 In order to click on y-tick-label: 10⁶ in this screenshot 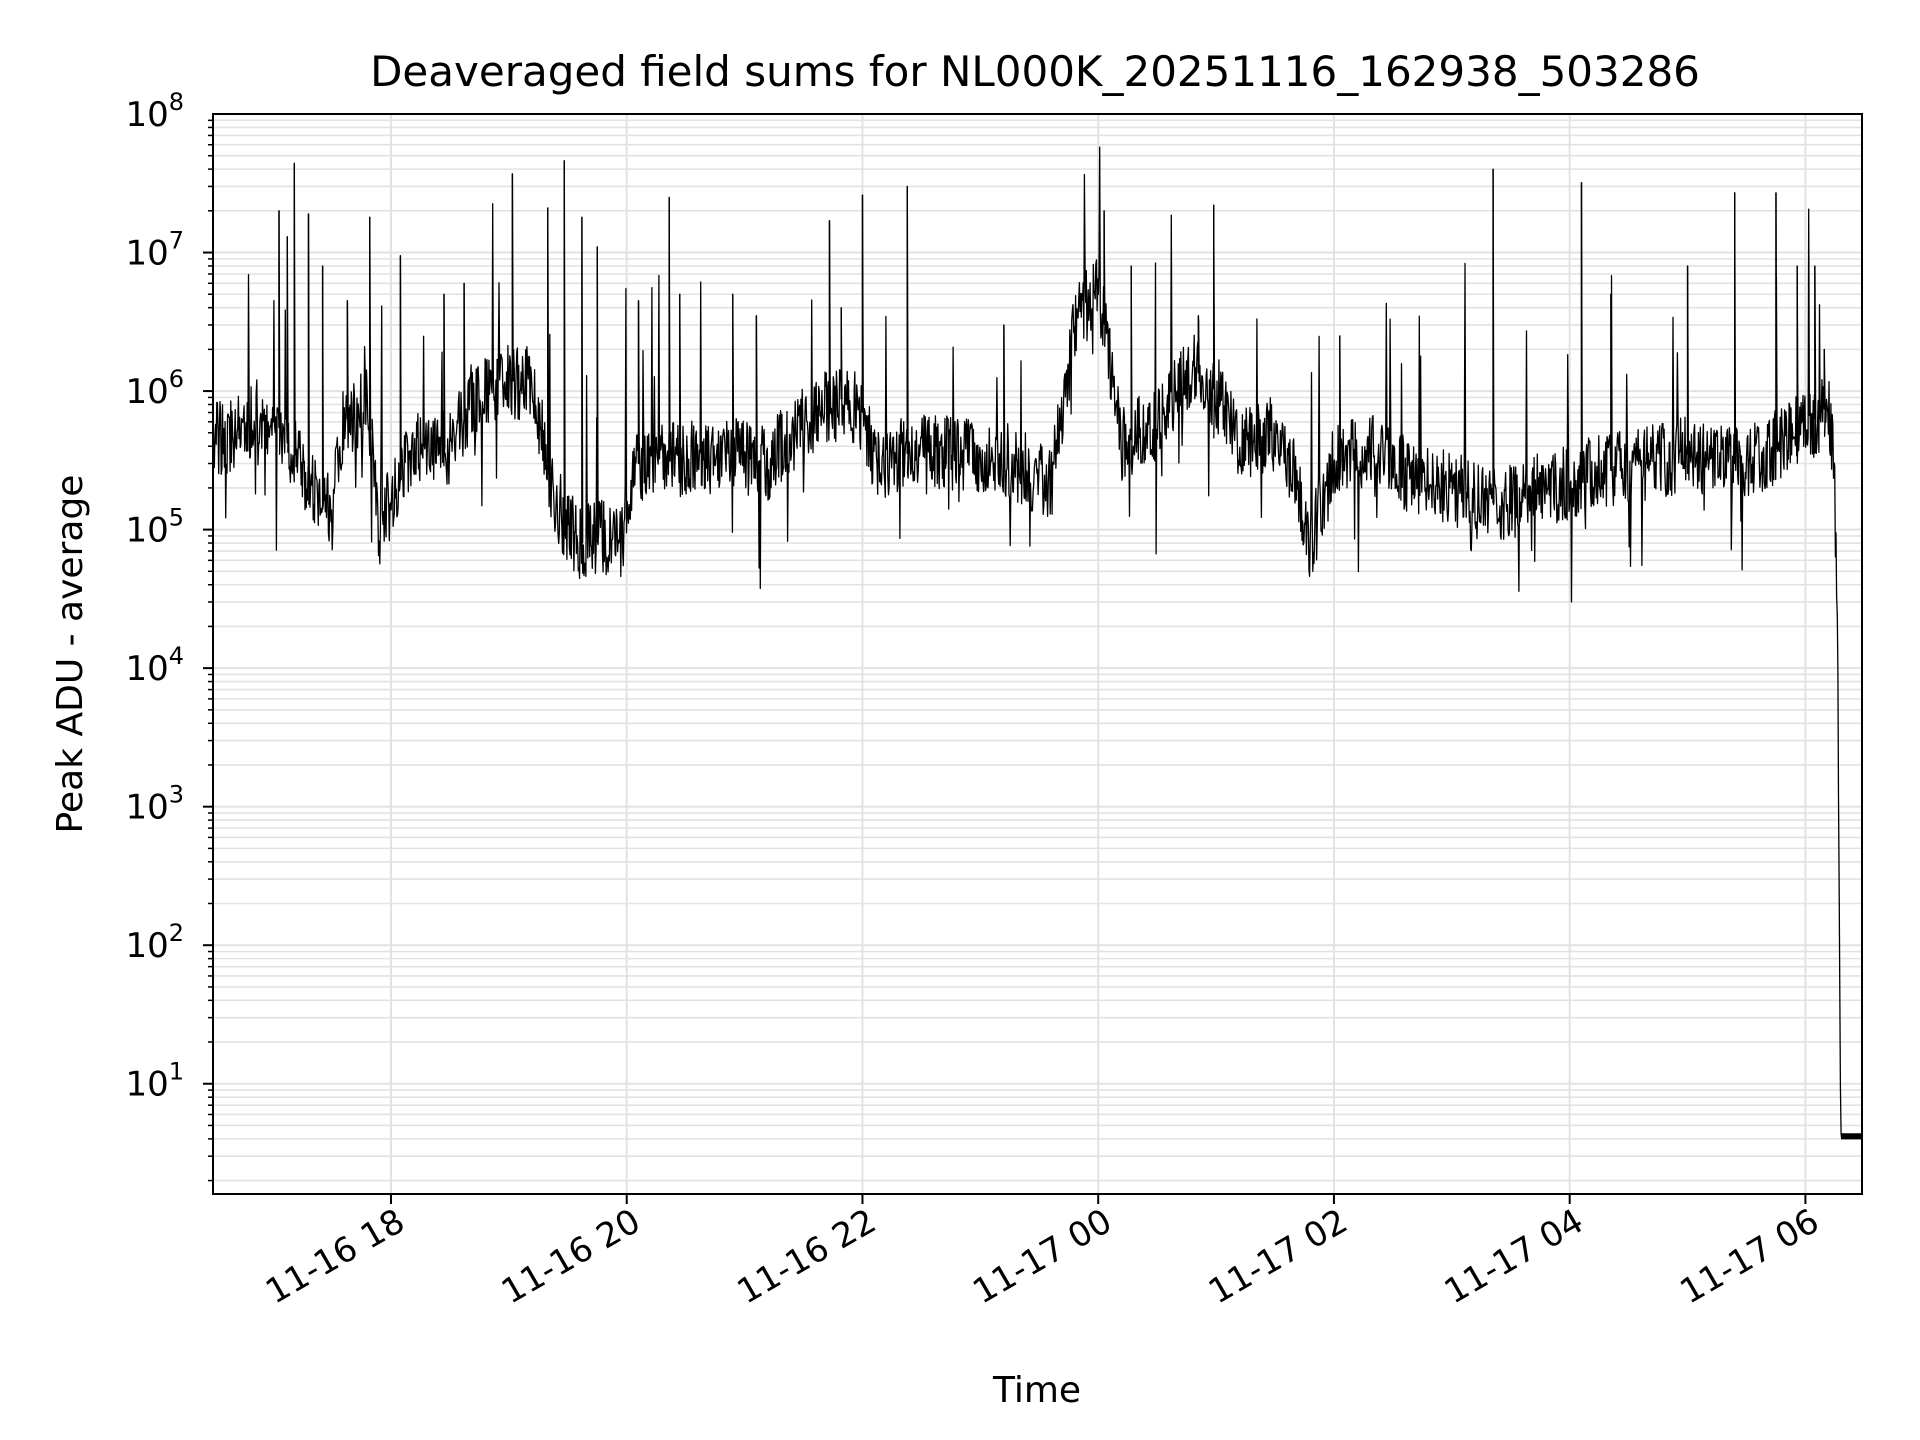, I will do `click(154, 388)`.